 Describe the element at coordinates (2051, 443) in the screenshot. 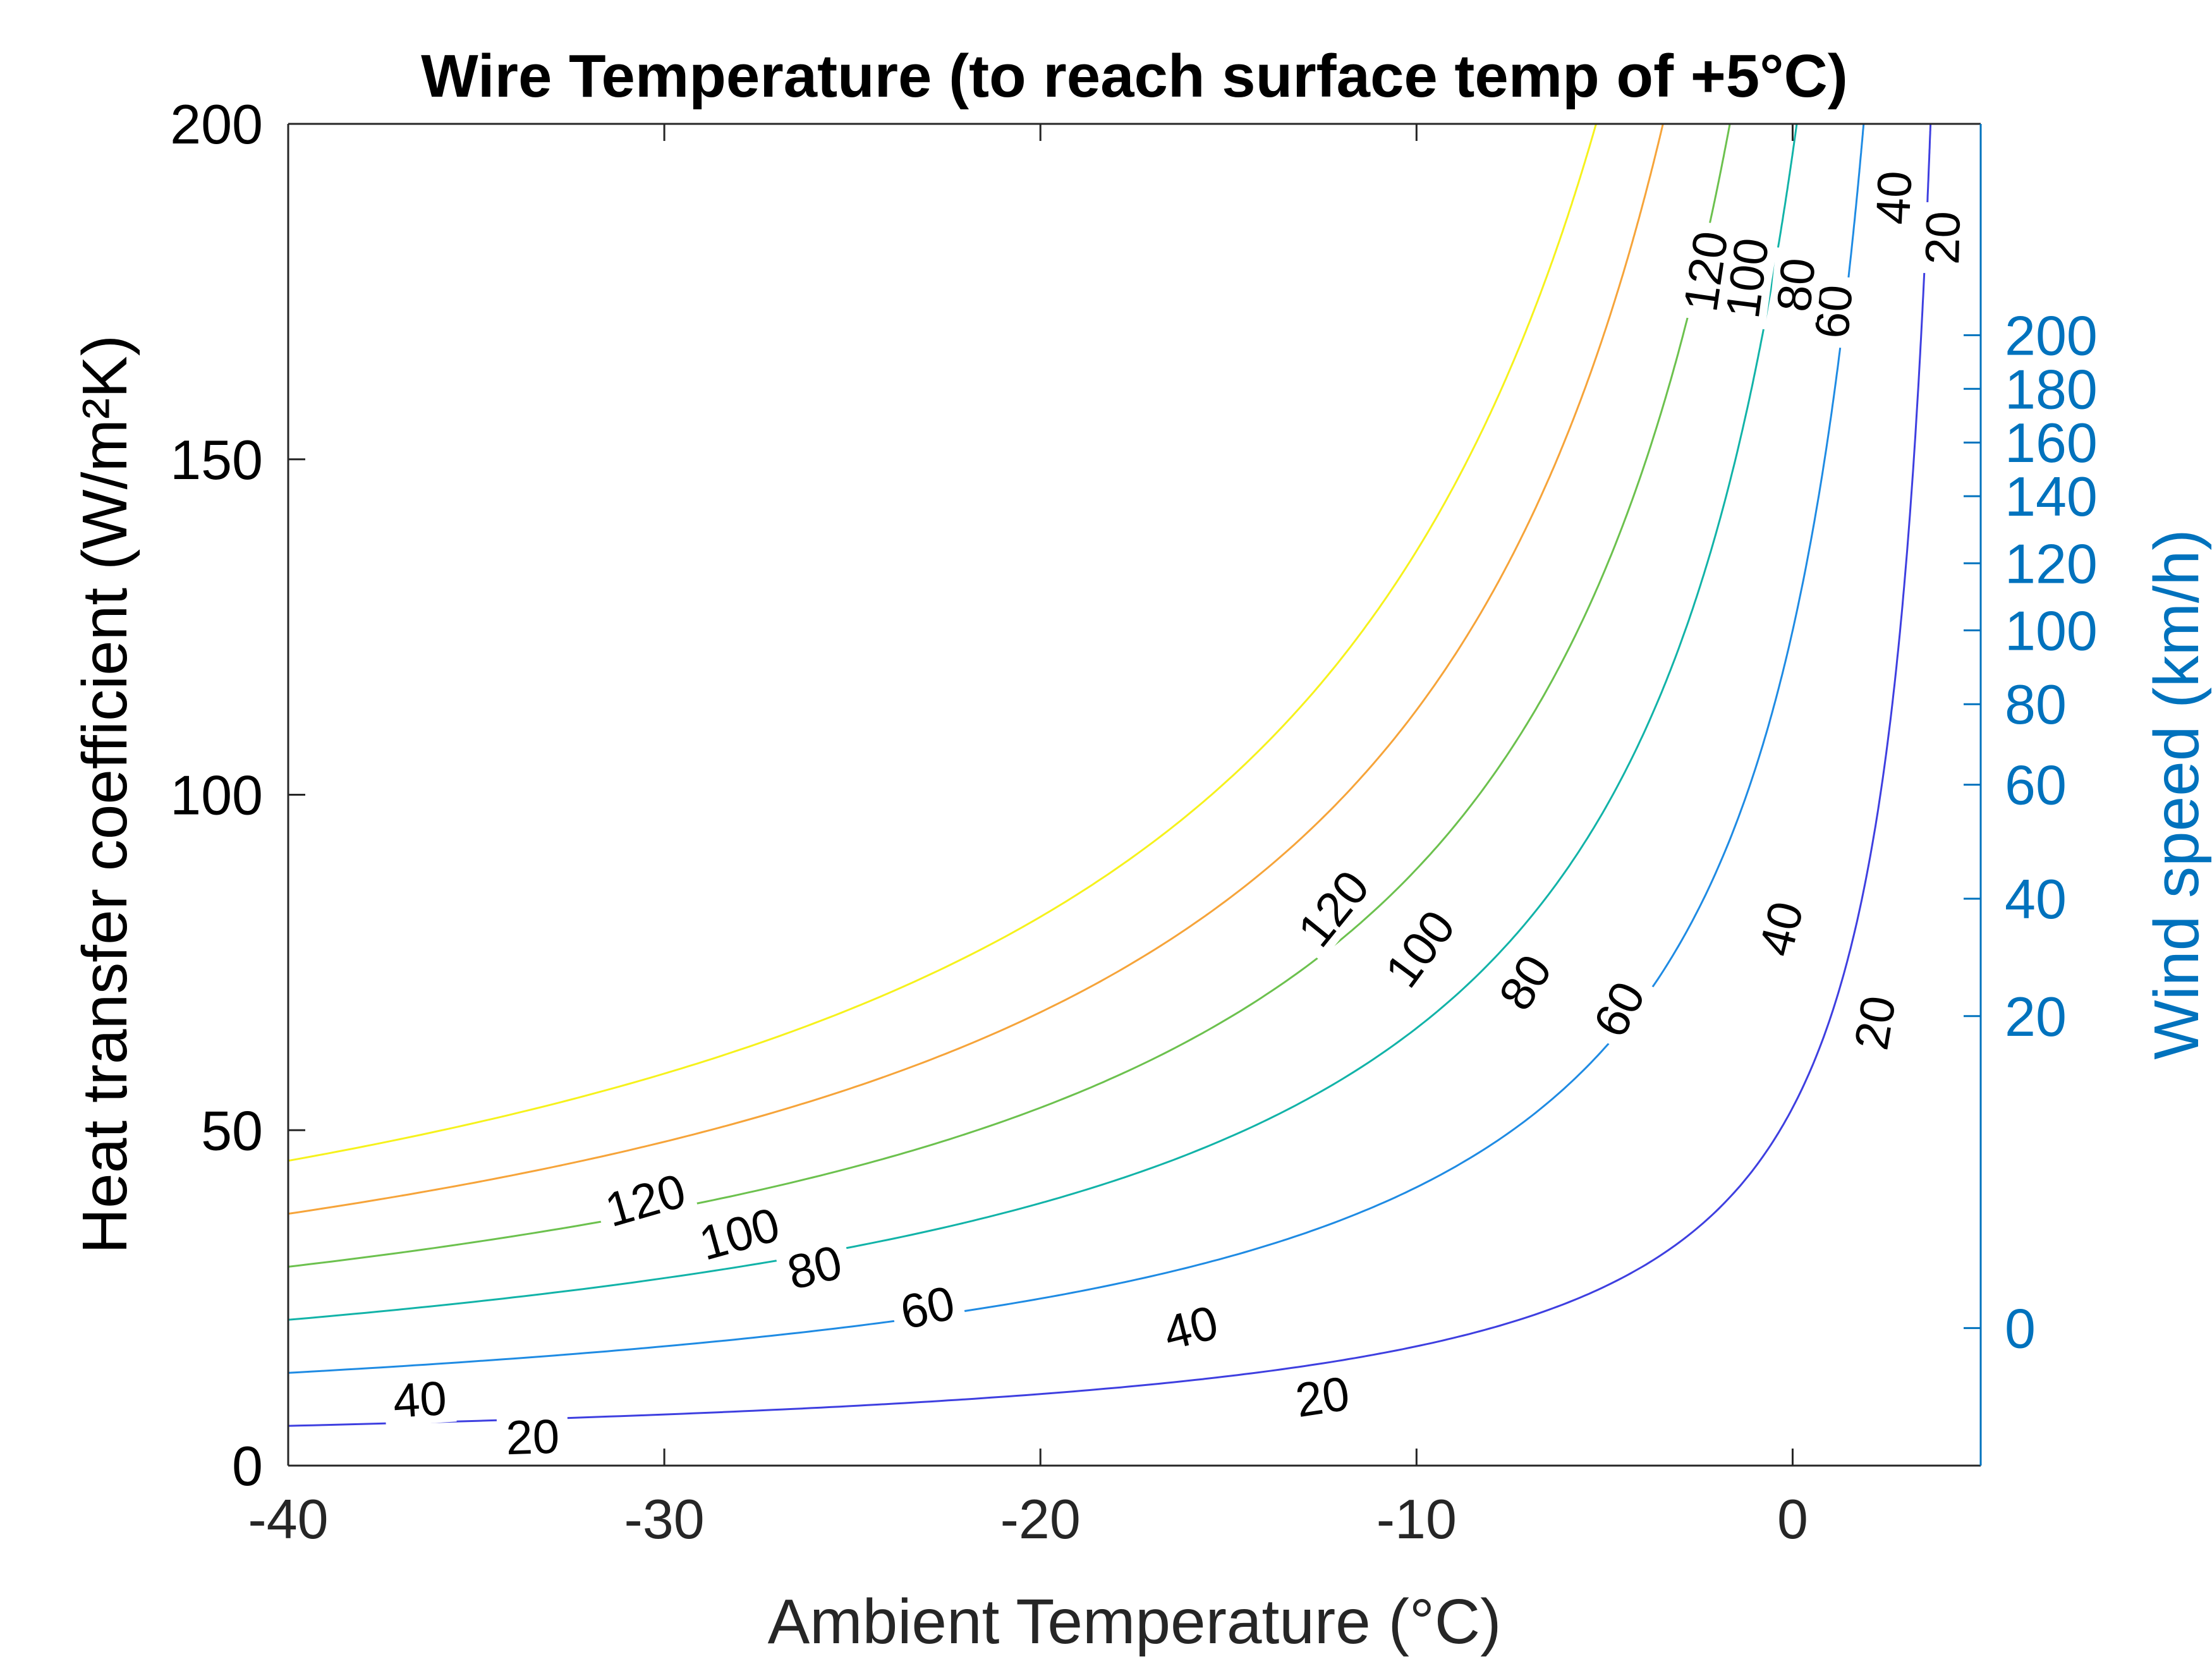

I see `secondary-y-tick-label: 160` at that location.